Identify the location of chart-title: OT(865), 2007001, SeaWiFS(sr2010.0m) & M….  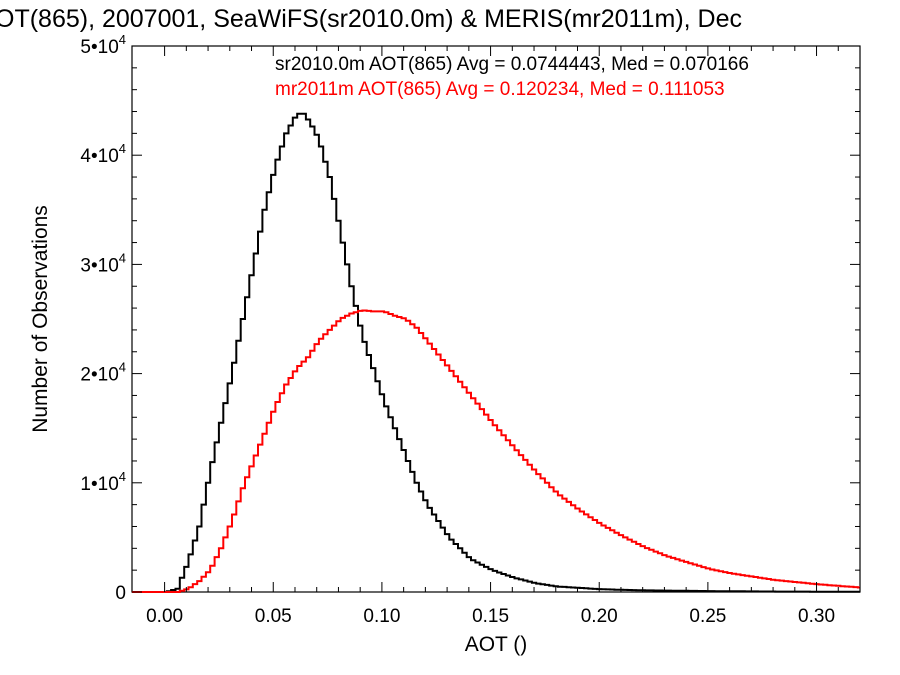
(371, 19).